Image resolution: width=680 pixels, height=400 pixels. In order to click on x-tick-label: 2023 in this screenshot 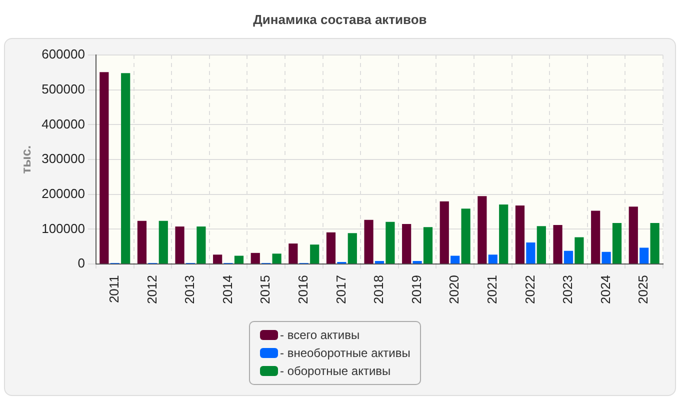, I will do `click(568, 289)`.